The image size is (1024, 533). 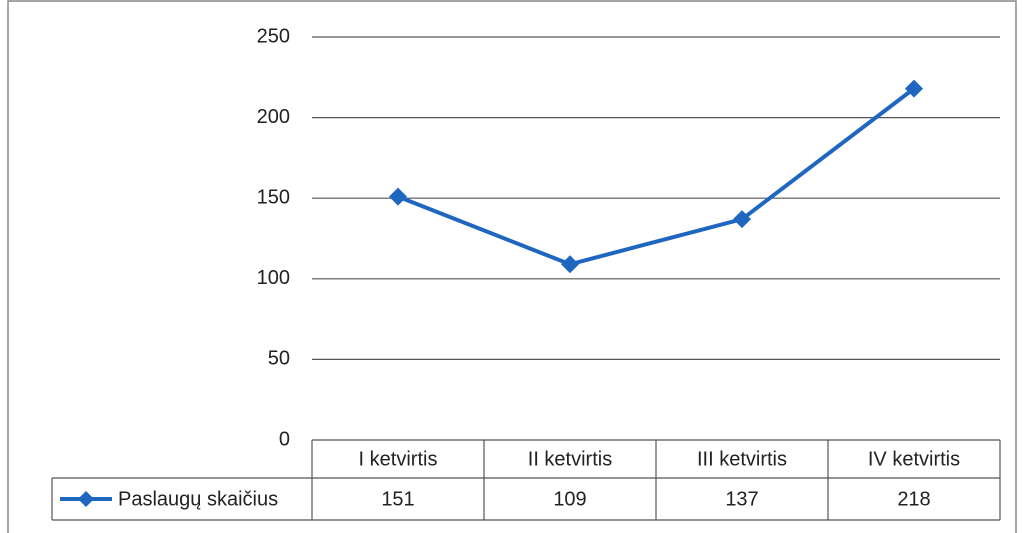 What do you see at coordinates (86, 499) in the screenshot?
I see `legend-marker` at bounding box center [86, 499].